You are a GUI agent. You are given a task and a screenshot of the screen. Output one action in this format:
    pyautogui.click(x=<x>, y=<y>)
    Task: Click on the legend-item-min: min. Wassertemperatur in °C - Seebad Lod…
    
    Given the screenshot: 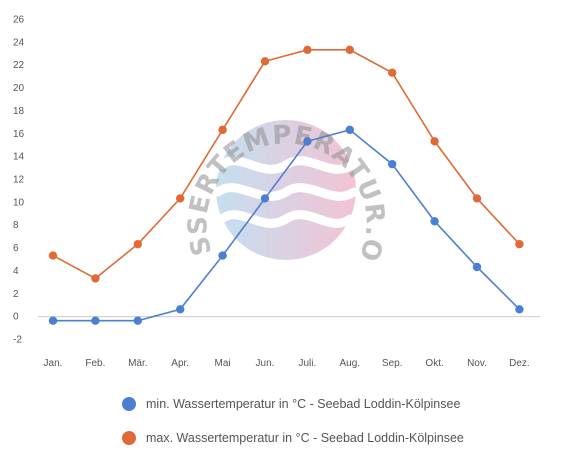 What is the action you would take?
    pyautogui.click(x=291, y=404)
    